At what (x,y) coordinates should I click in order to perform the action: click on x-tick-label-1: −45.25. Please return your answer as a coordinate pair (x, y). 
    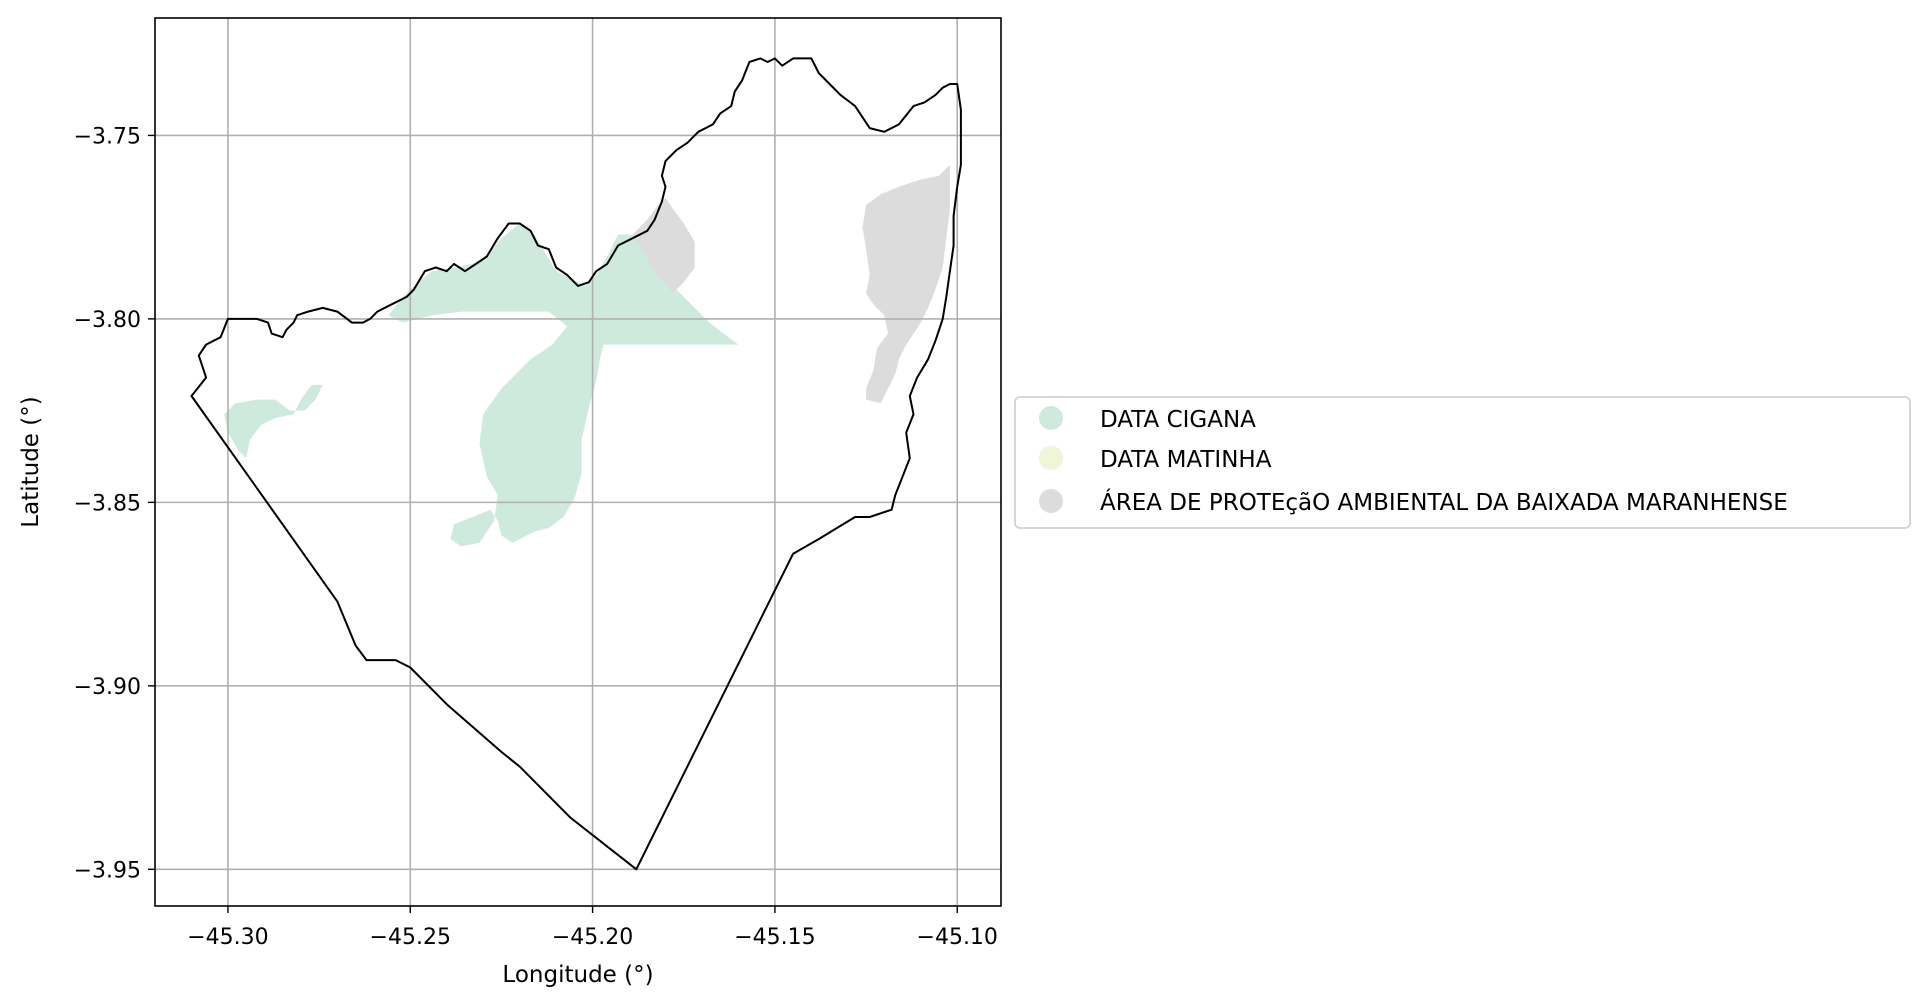
    Looking at the image, I should click on (410, 937).